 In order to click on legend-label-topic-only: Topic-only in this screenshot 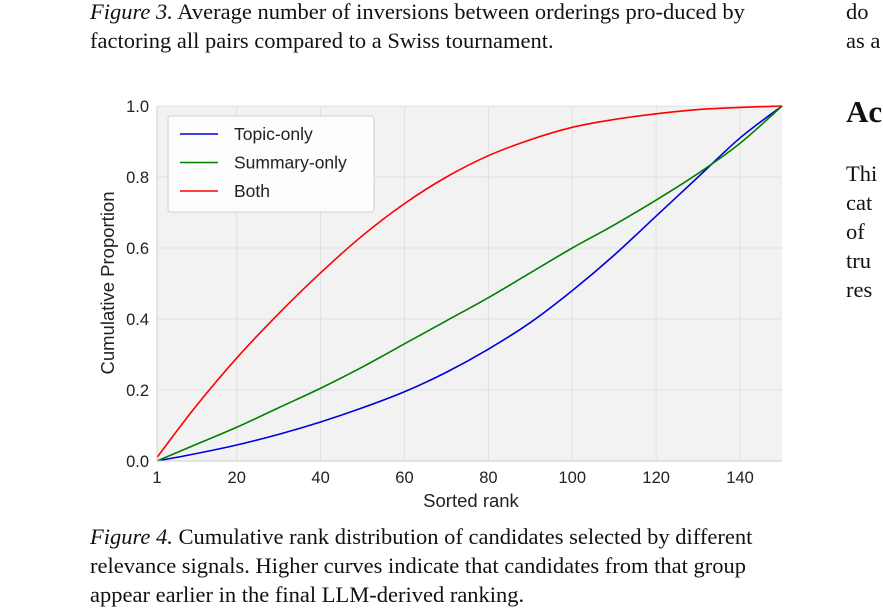, I will do `click(273, 134)`.